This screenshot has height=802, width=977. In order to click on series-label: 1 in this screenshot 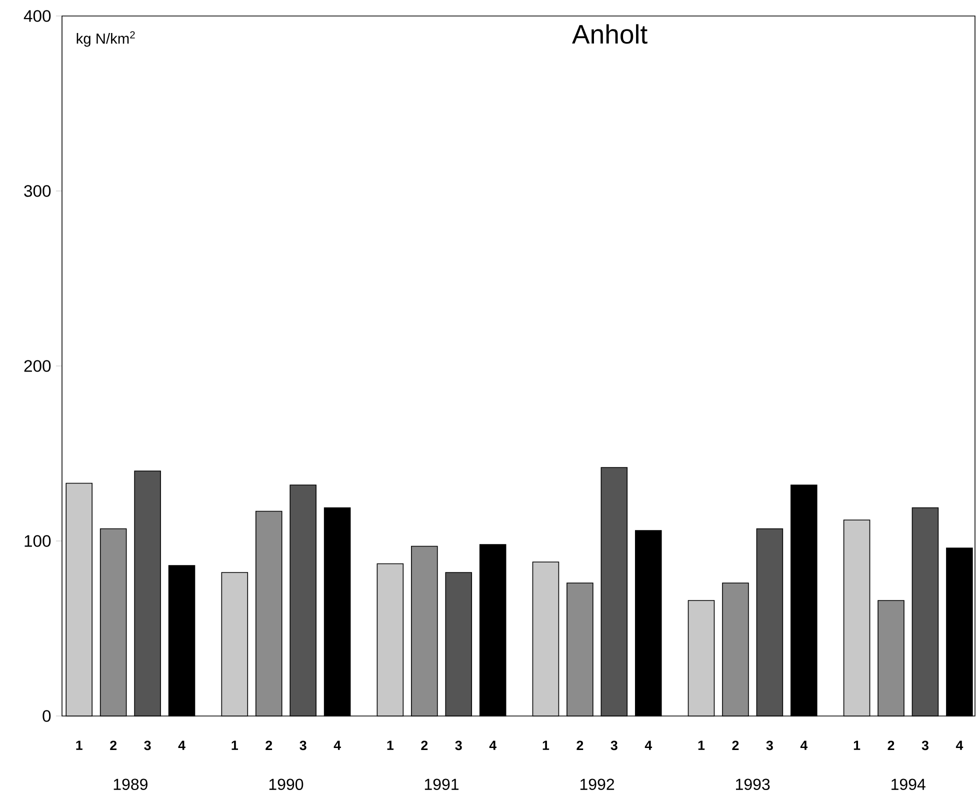, I will do `click(79, 745)`.